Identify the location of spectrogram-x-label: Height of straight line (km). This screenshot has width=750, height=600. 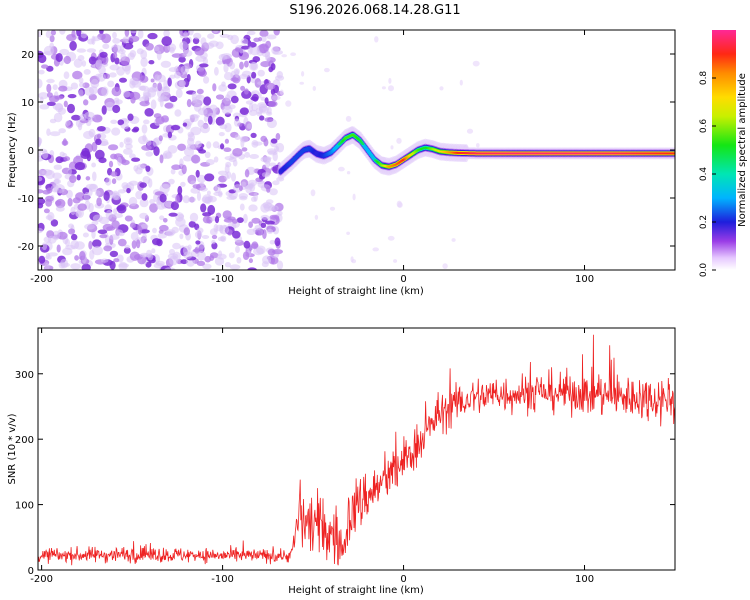
(356, 291).